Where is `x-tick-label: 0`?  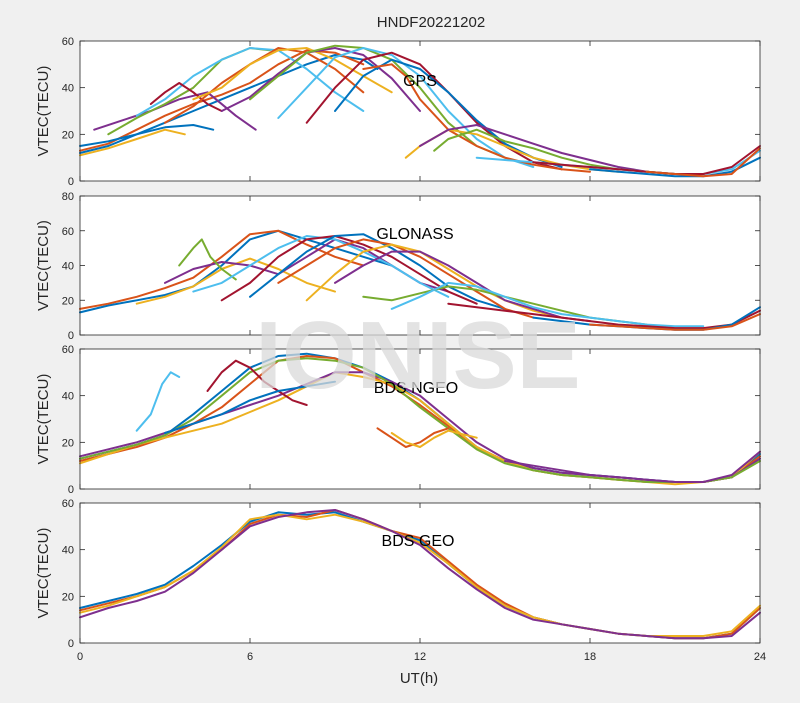 x-tick-label: 0 is located at coordinates (80, 657).